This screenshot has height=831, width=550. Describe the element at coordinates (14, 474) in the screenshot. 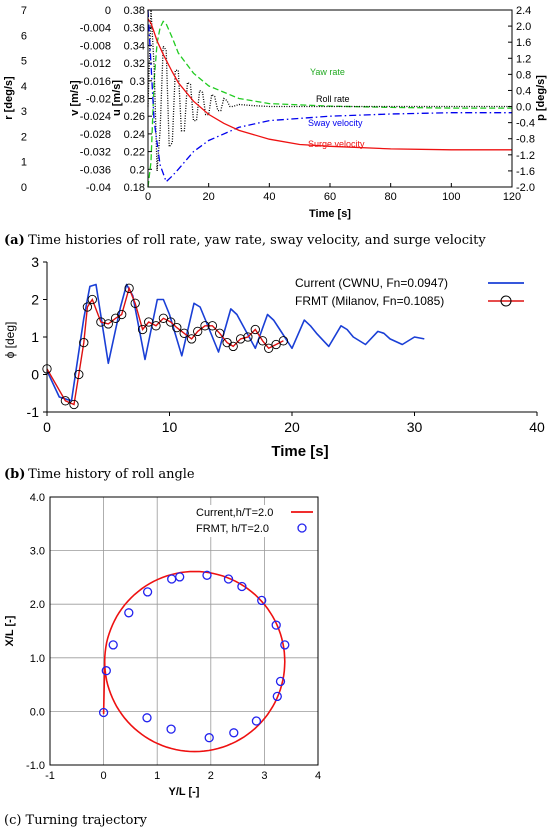

I see `caption-b-letter: (b)` at that location.